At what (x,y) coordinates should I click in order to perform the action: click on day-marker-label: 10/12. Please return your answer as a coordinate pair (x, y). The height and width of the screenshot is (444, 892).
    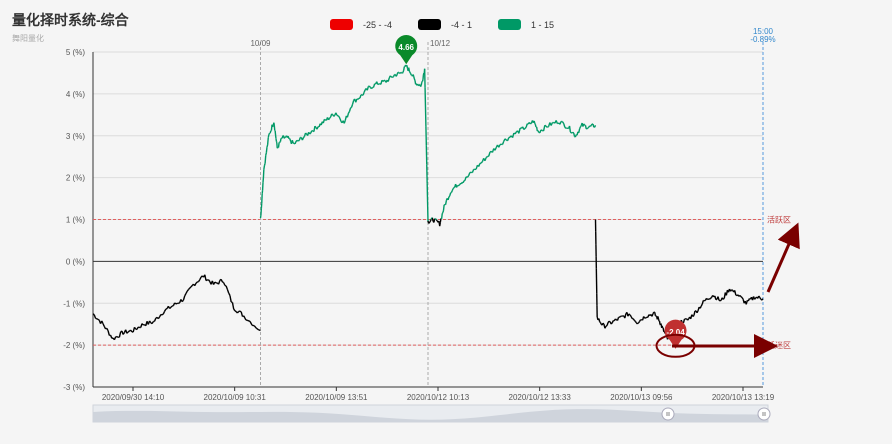
    Looking at the image, I should click on (440, 43).